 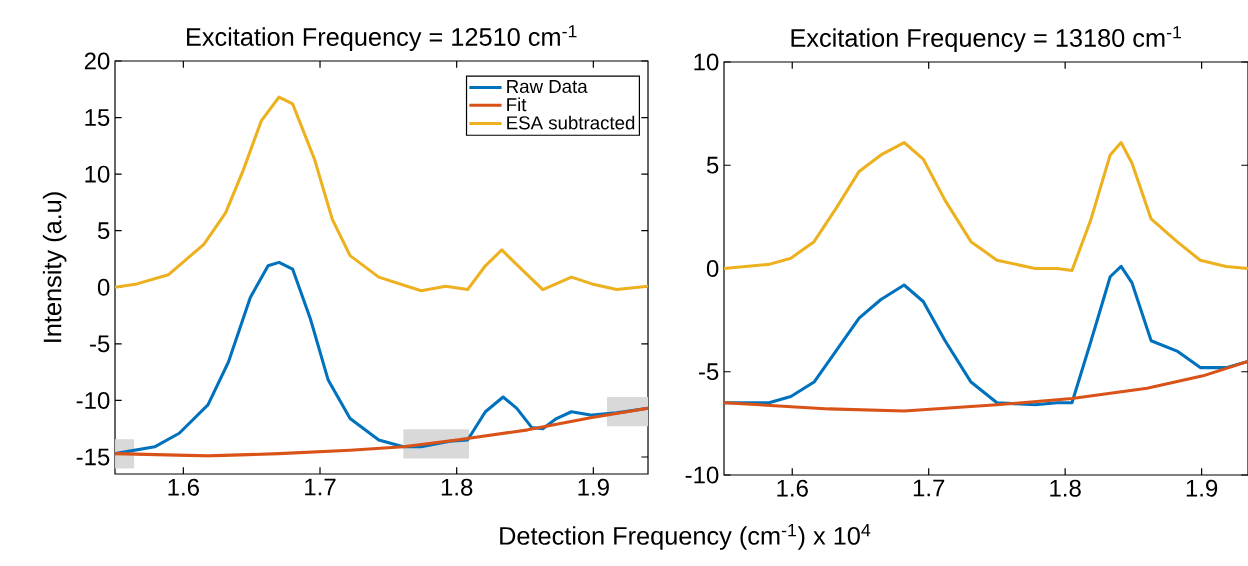 I want to click on legend-label: Raw Data, so click(x=547, y=87).